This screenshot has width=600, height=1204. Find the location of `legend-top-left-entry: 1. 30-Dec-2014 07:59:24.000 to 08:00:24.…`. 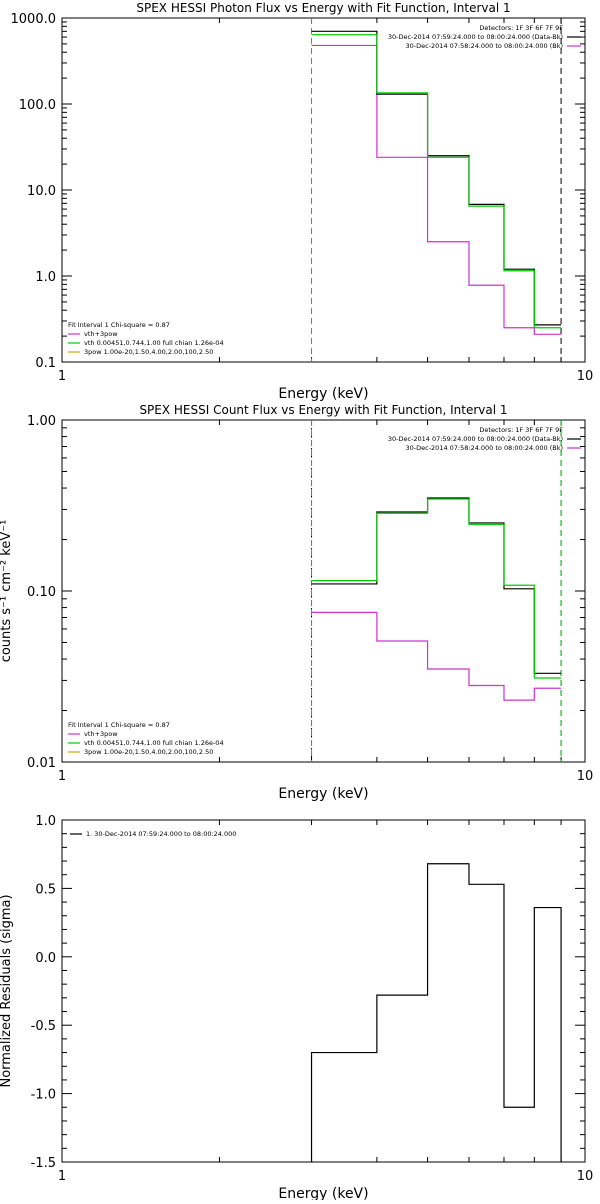

legend-top-left-entry: 1. 30-Dec-2014 07:59:24.000 to 08:00:24.… is located at coordinates (161, 834).